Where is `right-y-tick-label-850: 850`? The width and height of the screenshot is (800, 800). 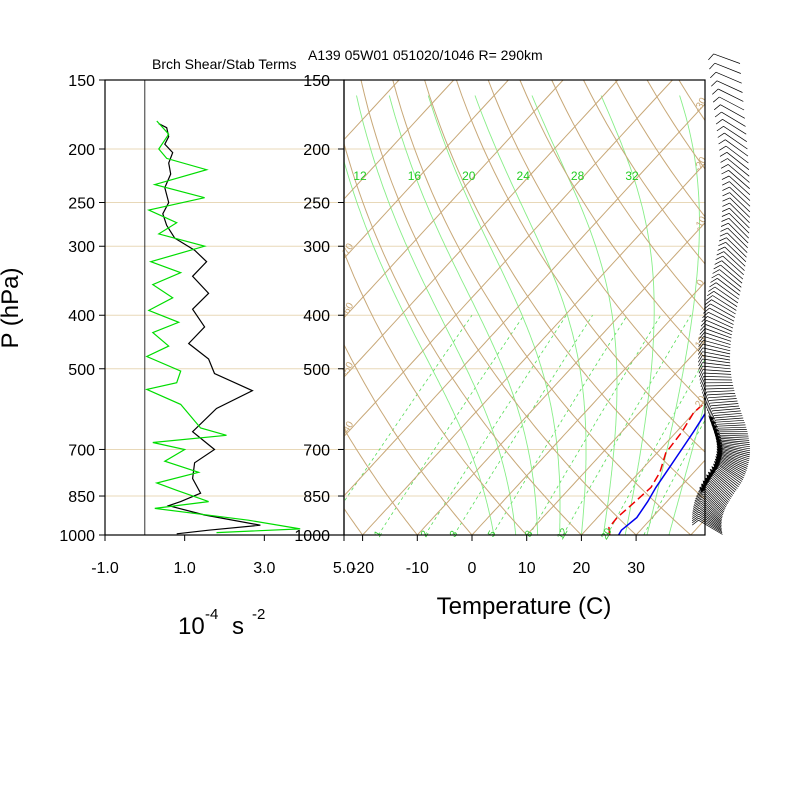
right-y-tick-label-850: 850 is located at coordinates (316, 497).